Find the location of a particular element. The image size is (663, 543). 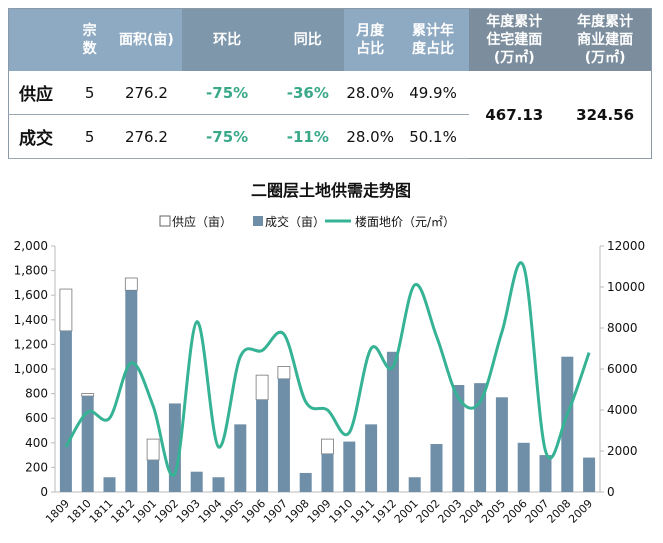

column-header-line: (万㎡) is located at coordinates (514, 58).